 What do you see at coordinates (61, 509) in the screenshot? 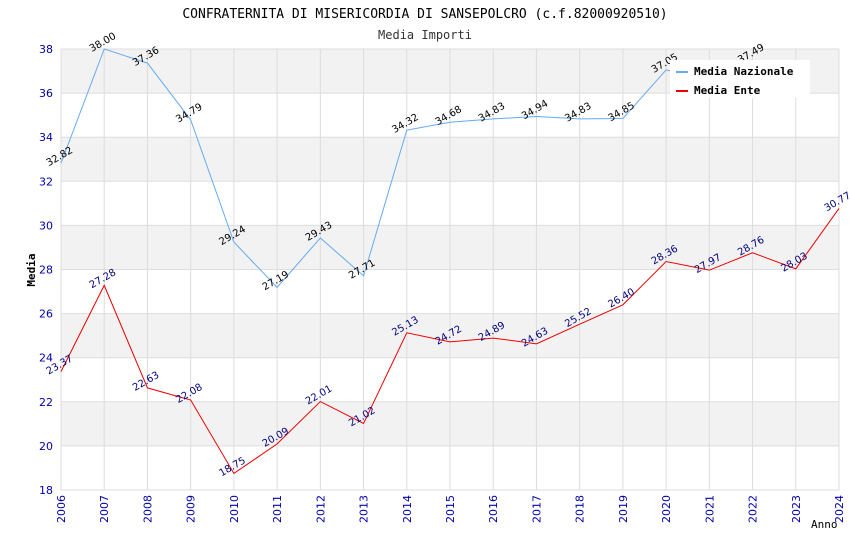
I see `x-tick-label: 2006` at bounding box center [61, 509].